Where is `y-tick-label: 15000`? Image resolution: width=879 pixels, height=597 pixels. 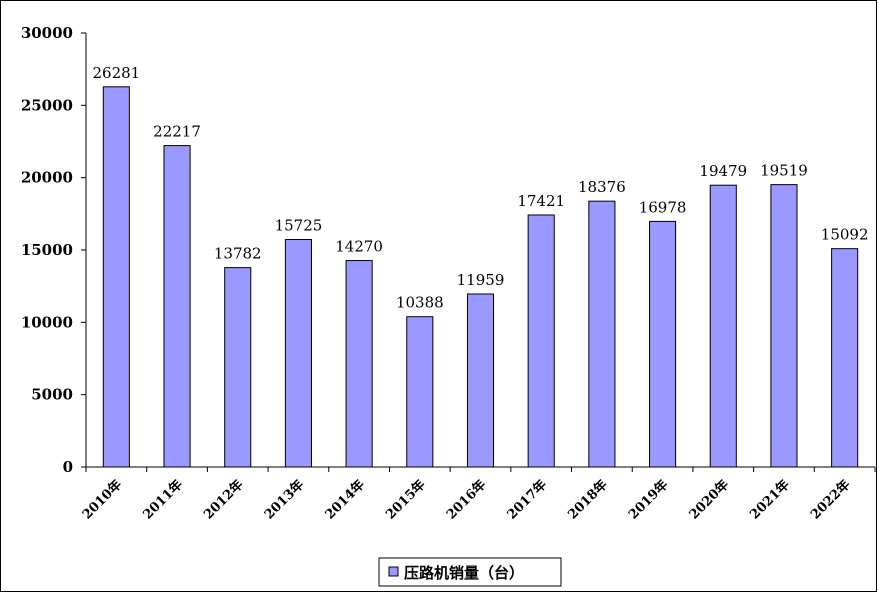
y-tick-label: 15000 is located at coordinates (47, 250).